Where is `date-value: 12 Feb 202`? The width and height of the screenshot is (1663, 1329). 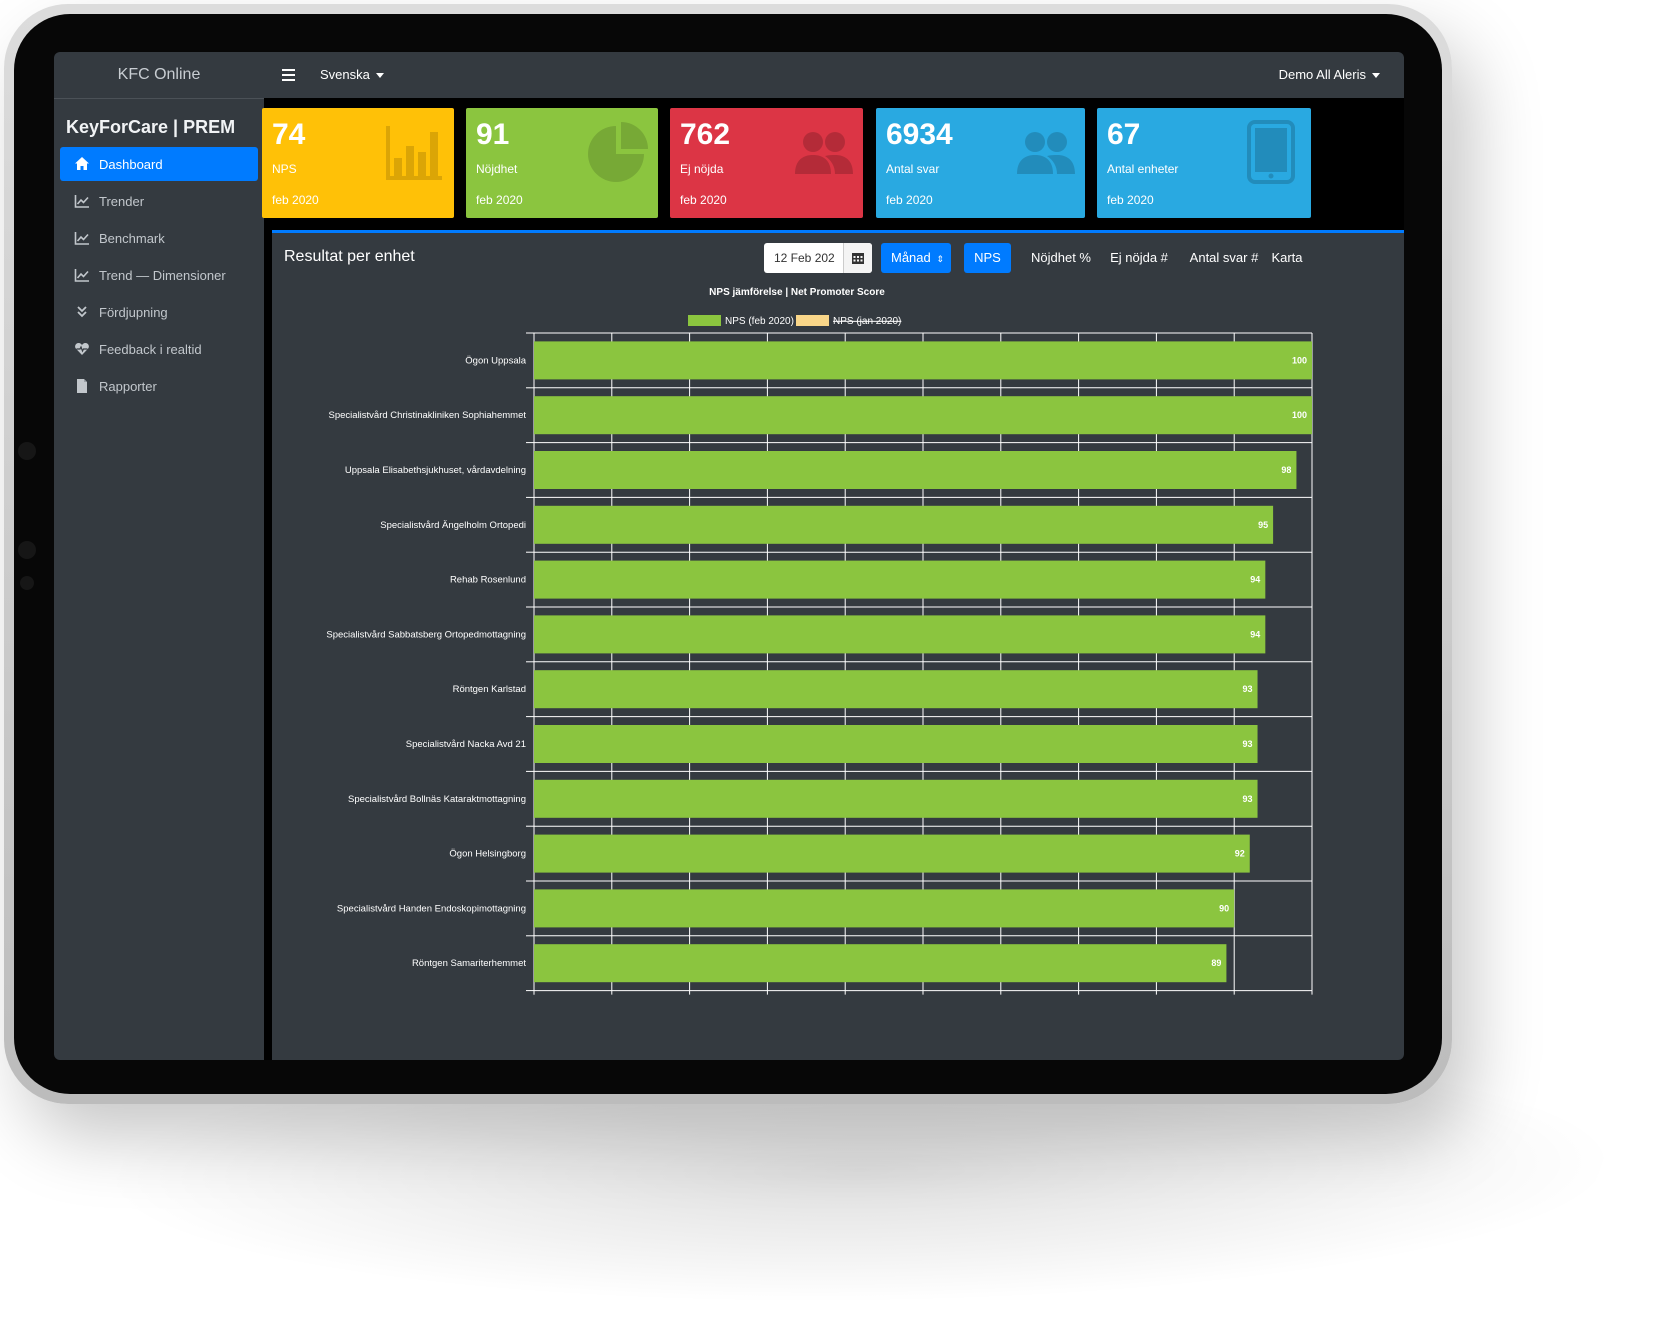
date-value: 12 Feb 202 is located at coordinates (804, 258).